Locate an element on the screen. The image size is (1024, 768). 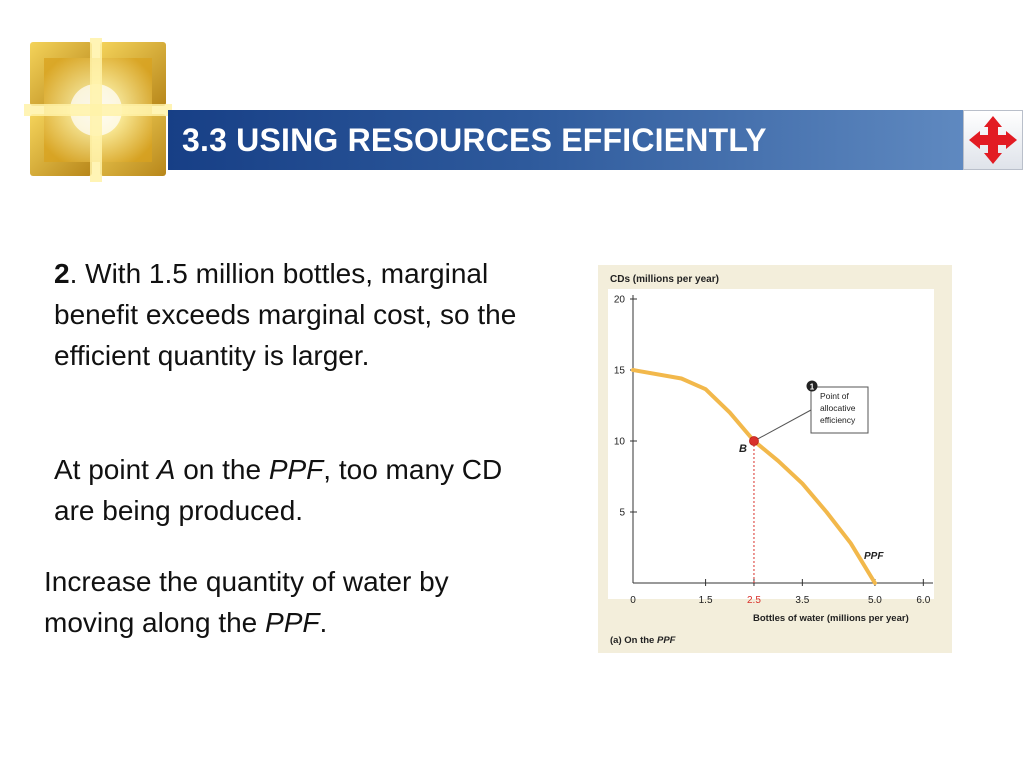
callout-text-line: efficiency is located at coordinates (838, 420).